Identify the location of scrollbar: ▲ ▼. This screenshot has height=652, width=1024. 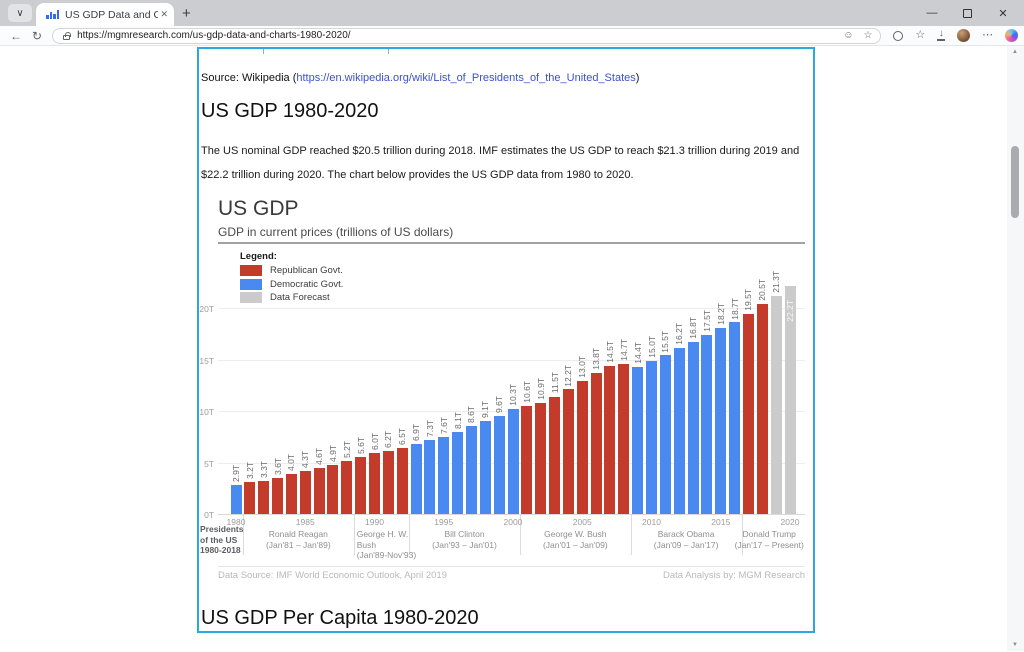
(1015, 348).